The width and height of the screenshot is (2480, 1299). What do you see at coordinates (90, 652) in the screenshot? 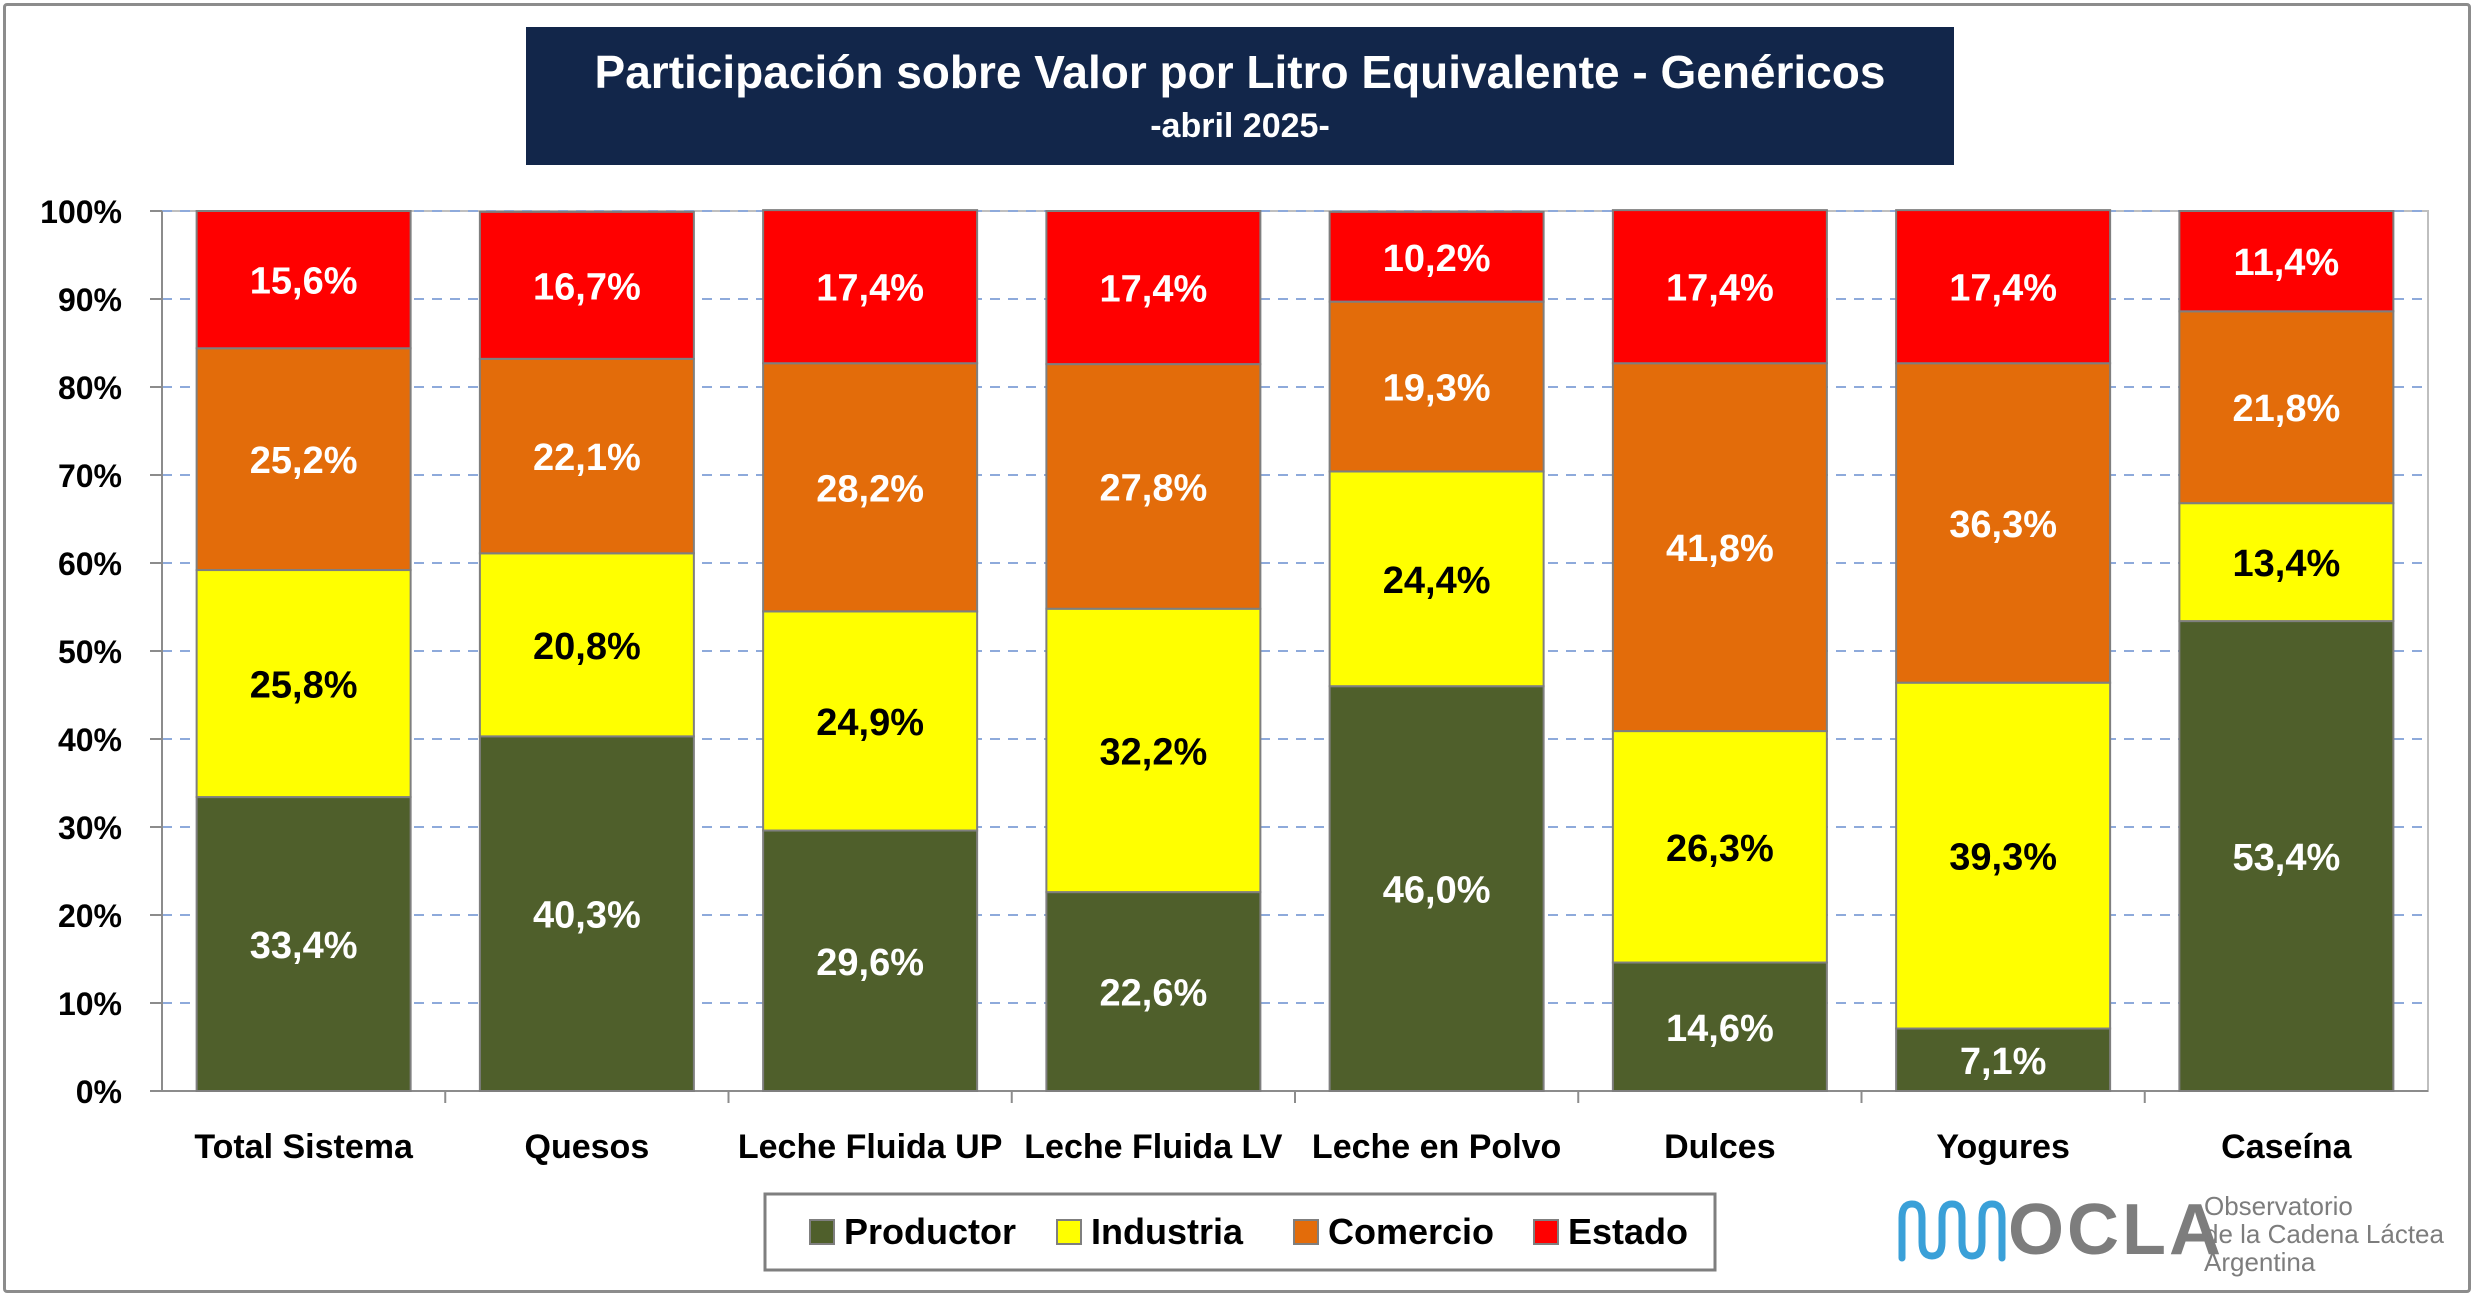
I see `y-tick-label: 50%` at bounding box center [90, 652].